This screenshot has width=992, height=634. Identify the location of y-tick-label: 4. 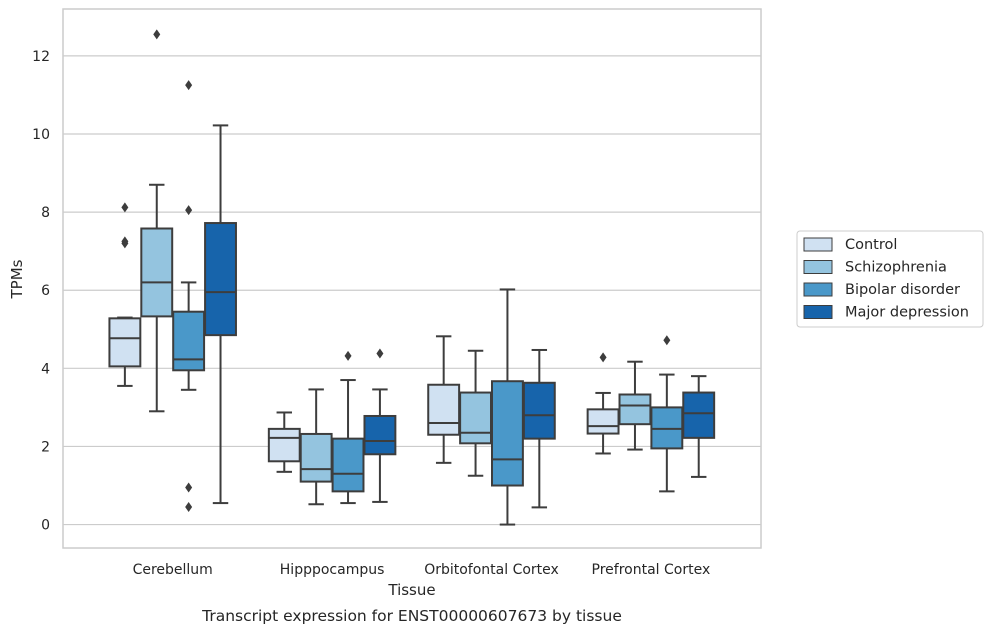
(45, 369).